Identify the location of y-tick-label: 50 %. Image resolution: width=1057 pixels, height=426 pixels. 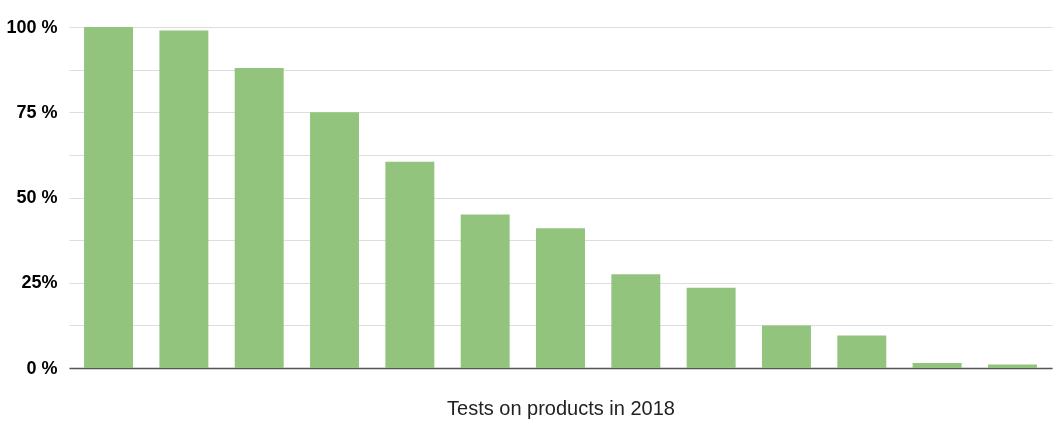
(37, 197).